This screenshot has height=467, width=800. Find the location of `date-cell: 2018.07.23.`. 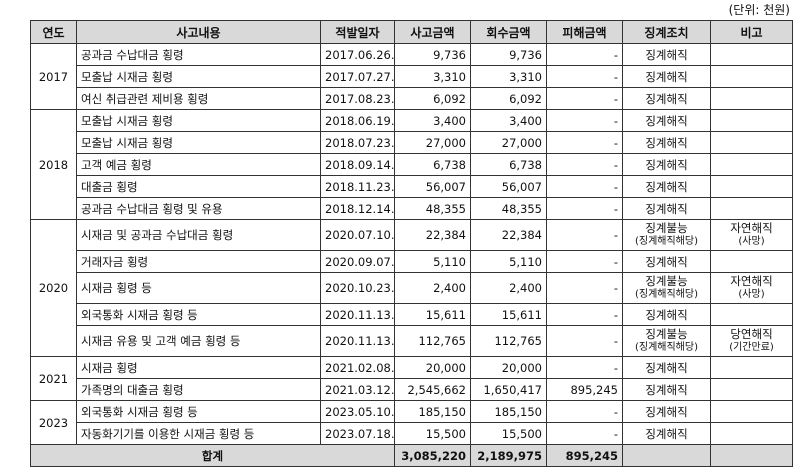

date-cell: 2018.07.23. is located at coordinates (357, 142).